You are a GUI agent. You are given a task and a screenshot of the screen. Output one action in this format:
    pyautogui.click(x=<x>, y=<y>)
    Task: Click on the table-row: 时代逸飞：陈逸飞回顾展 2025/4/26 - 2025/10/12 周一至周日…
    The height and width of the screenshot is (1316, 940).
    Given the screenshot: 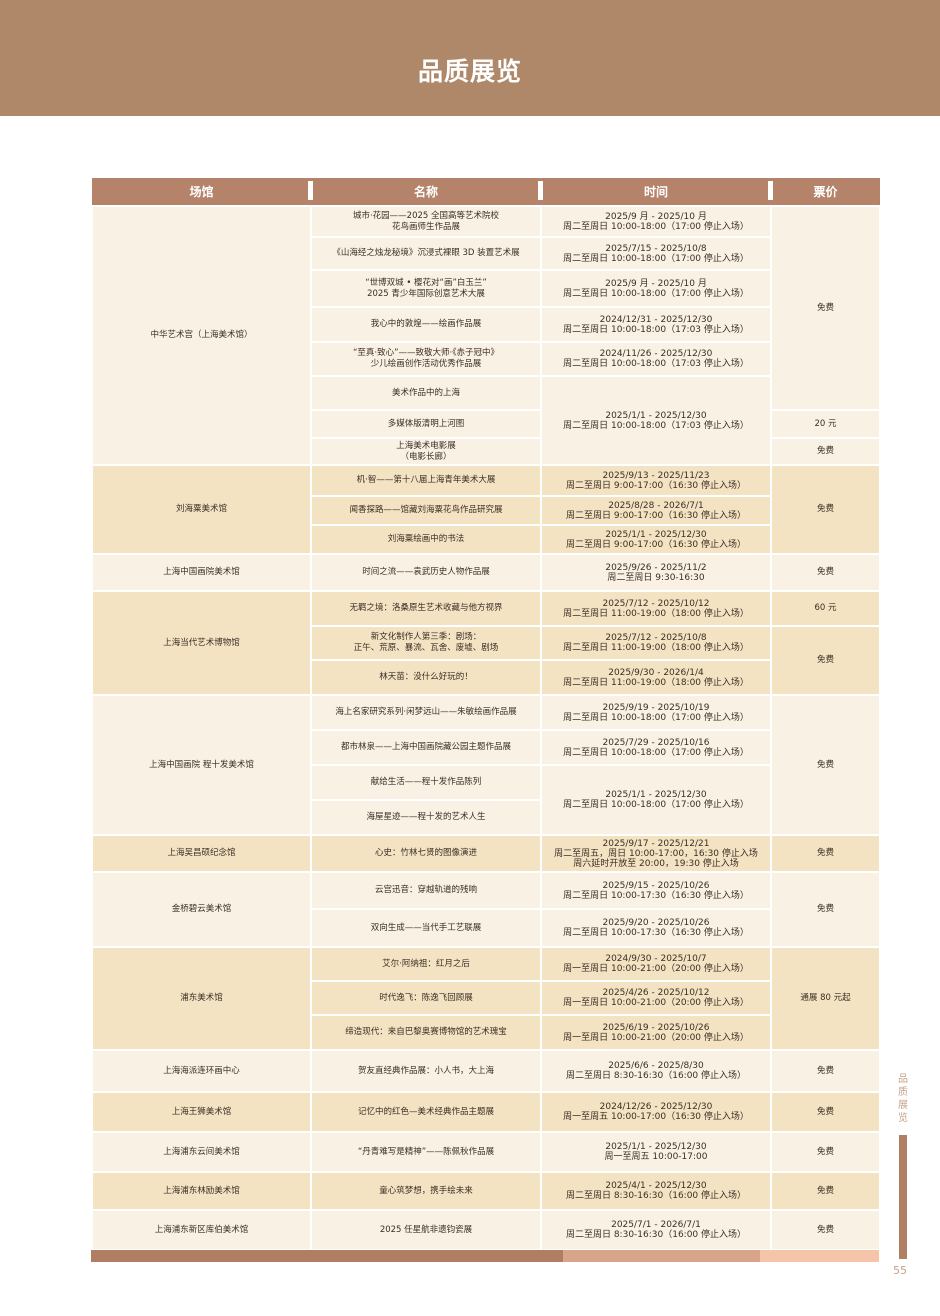 What is the action you would take?
    pyautogui.click(x=486, y=998)
    